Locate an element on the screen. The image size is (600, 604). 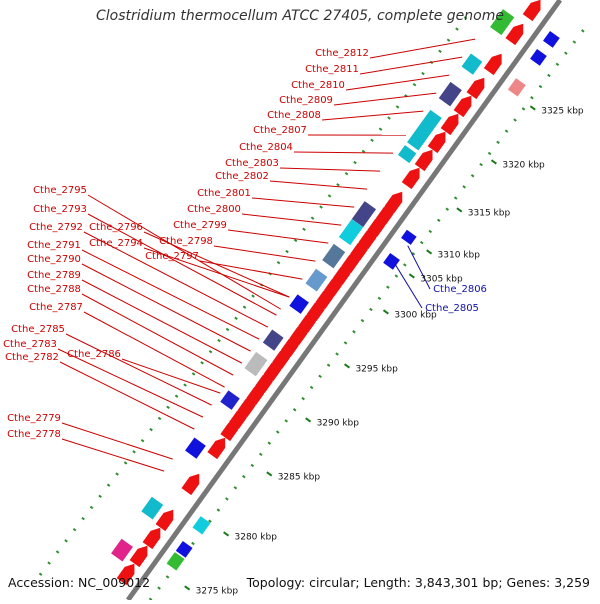
gene-label: Cthe_2802 is located at coordinates (242, 176).